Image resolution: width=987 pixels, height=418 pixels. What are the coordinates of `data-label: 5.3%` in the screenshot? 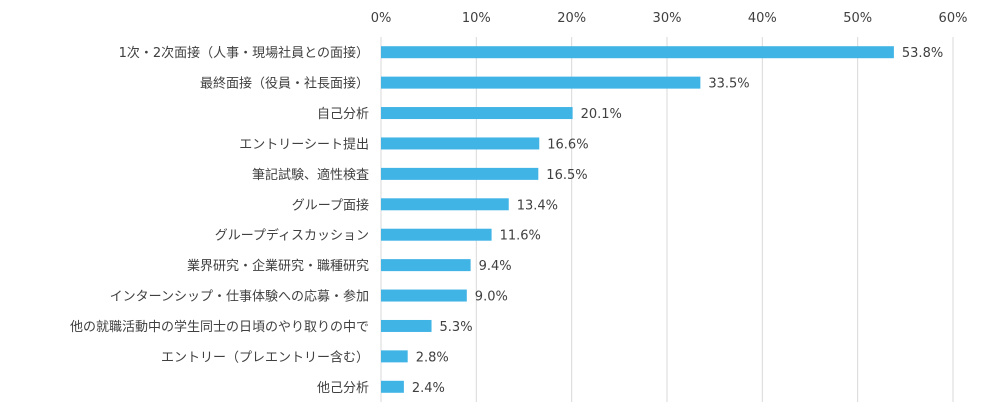 It's located at (456, 327).